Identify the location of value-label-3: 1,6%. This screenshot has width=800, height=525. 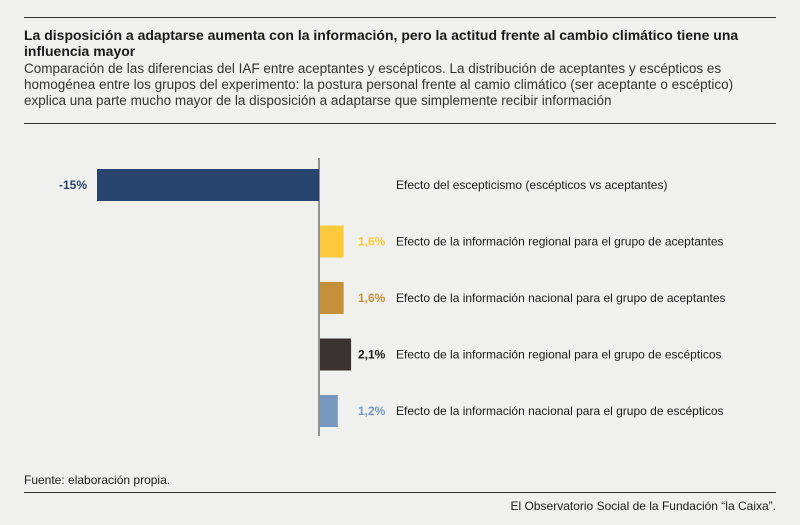
(372, 298).